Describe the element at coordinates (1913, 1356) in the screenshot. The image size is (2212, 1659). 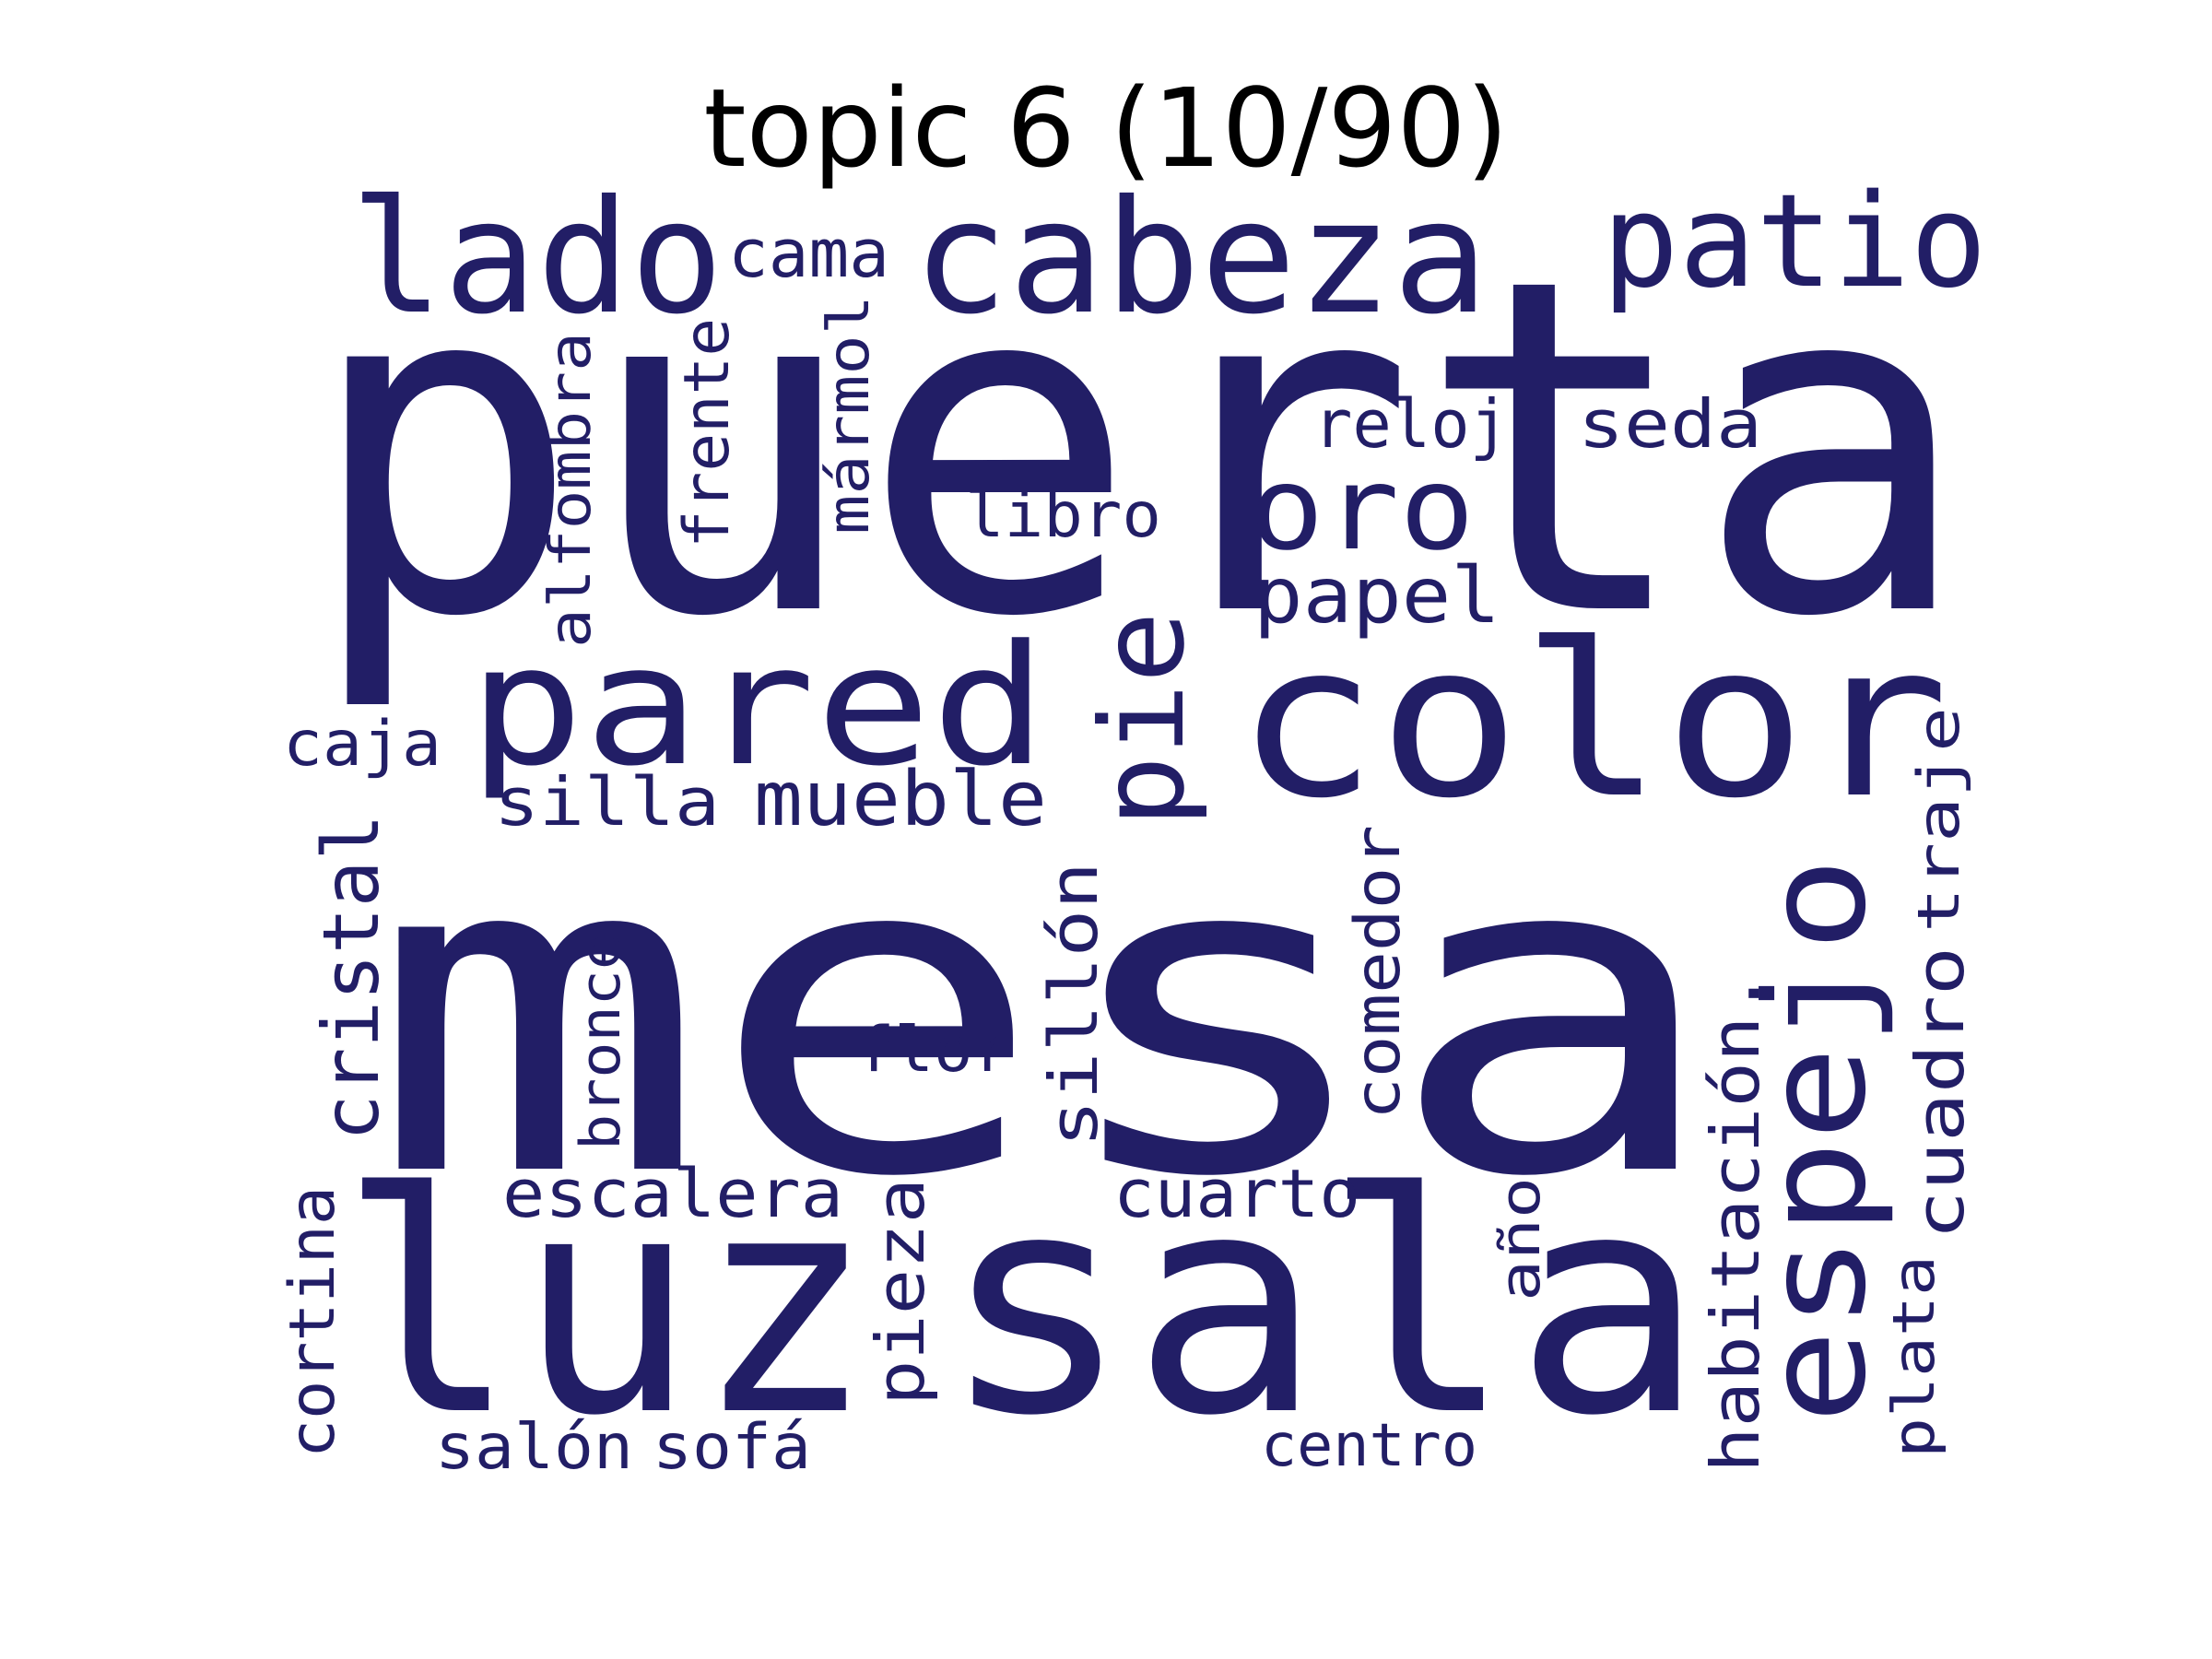
I see `word-plata: plata` at that location.